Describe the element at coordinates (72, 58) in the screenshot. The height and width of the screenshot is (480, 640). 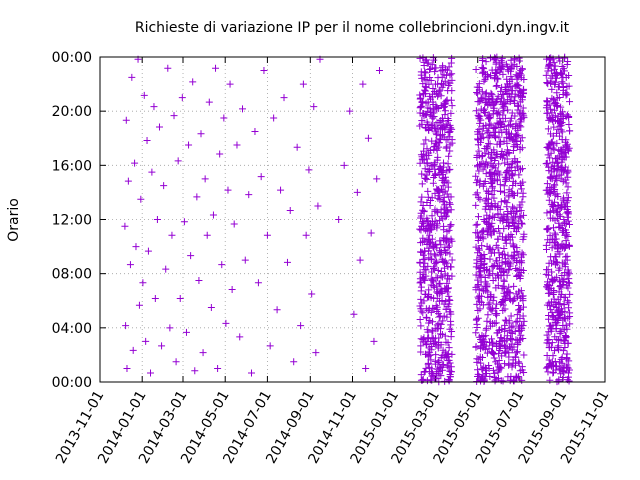
I see `y-tick-label: 00:00` at that location.